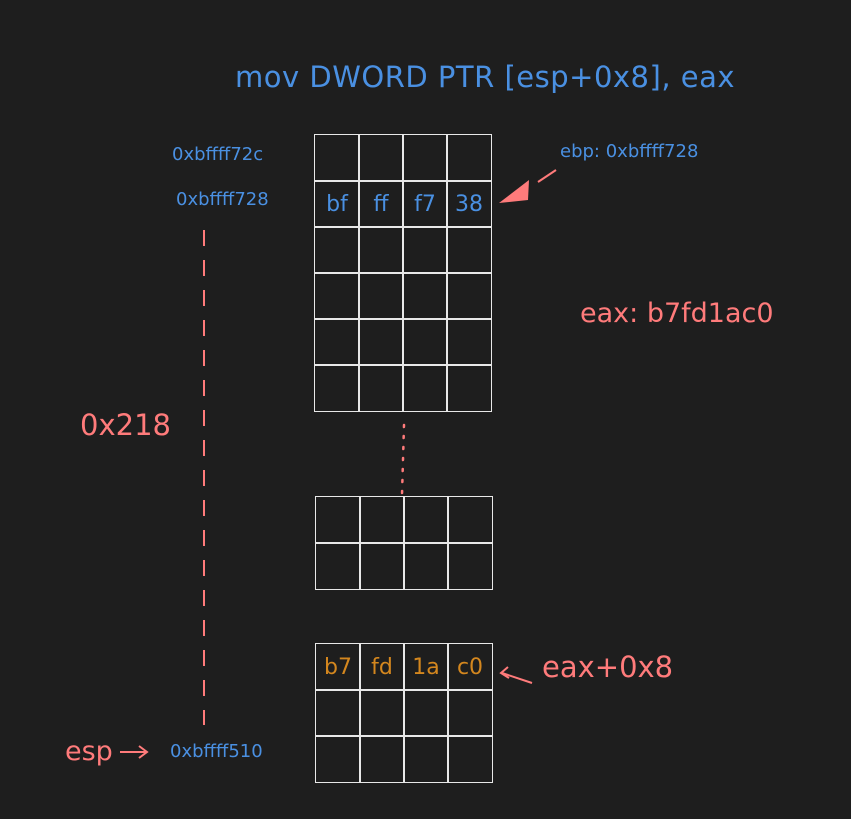  I want to click on address-esp: 0xbffff510, so click(216, 751).